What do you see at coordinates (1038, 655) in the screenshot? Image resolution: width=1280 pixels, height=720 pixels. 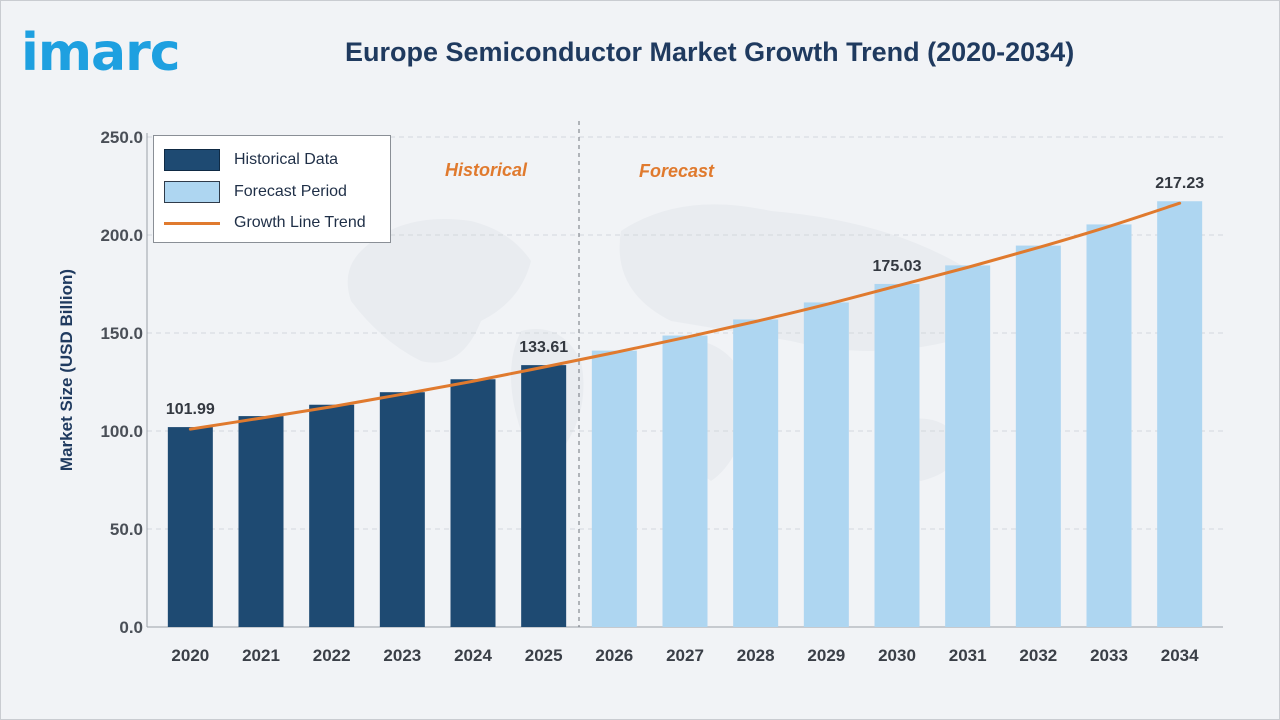 I see `x-tick-label: 2032` at bounding box center [1038, 655].